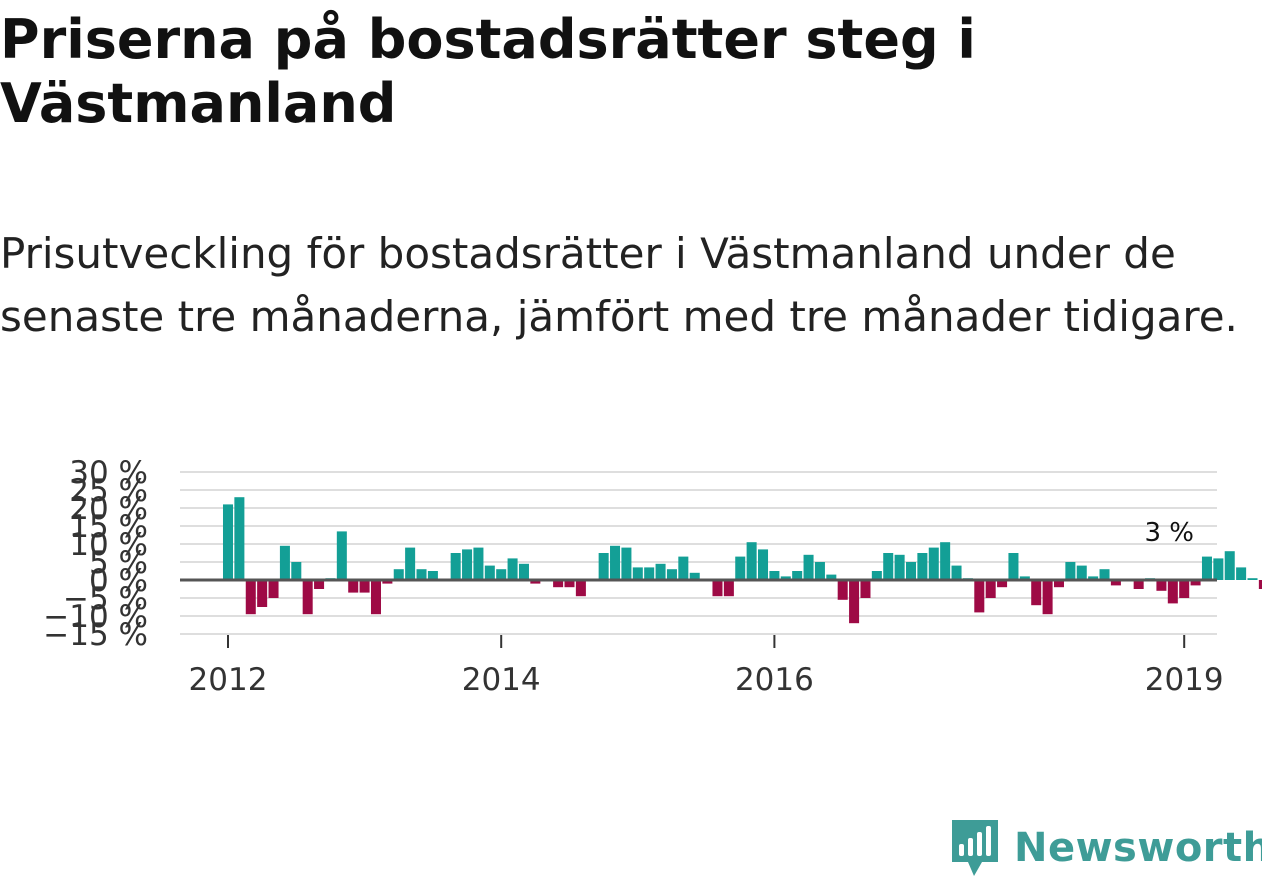  Describe the element at coordinates (108, 491) in the screenshot. I see `y-tick-label: 25 %` at that location.